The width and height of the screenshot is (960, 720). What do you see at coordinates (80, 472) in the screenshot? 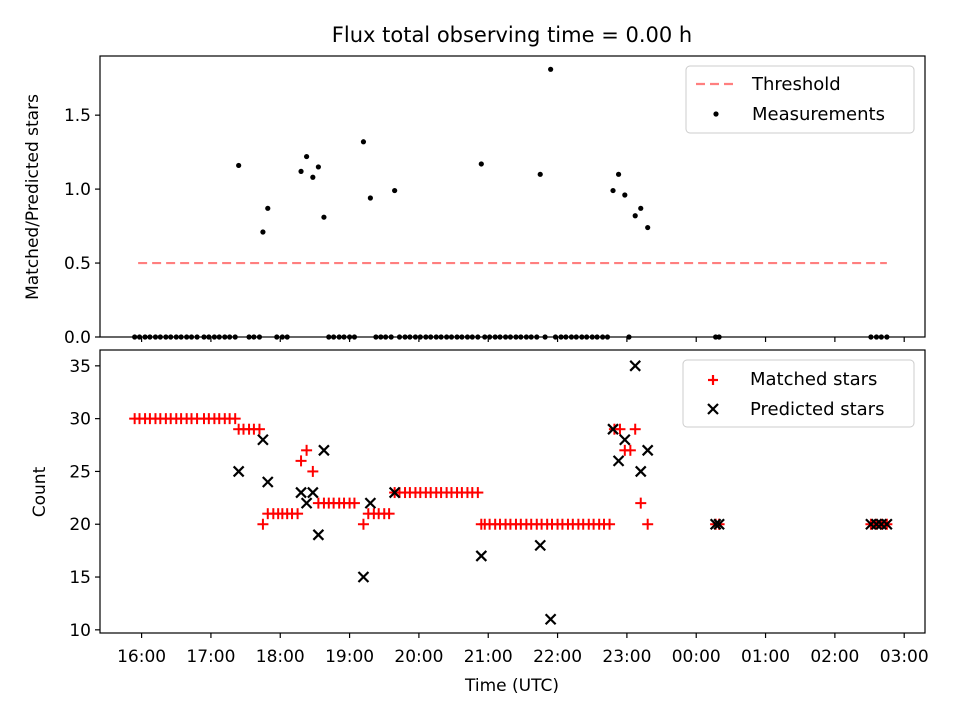
I see `count-y-tick-label: 25` at bounding box center [80, 472].